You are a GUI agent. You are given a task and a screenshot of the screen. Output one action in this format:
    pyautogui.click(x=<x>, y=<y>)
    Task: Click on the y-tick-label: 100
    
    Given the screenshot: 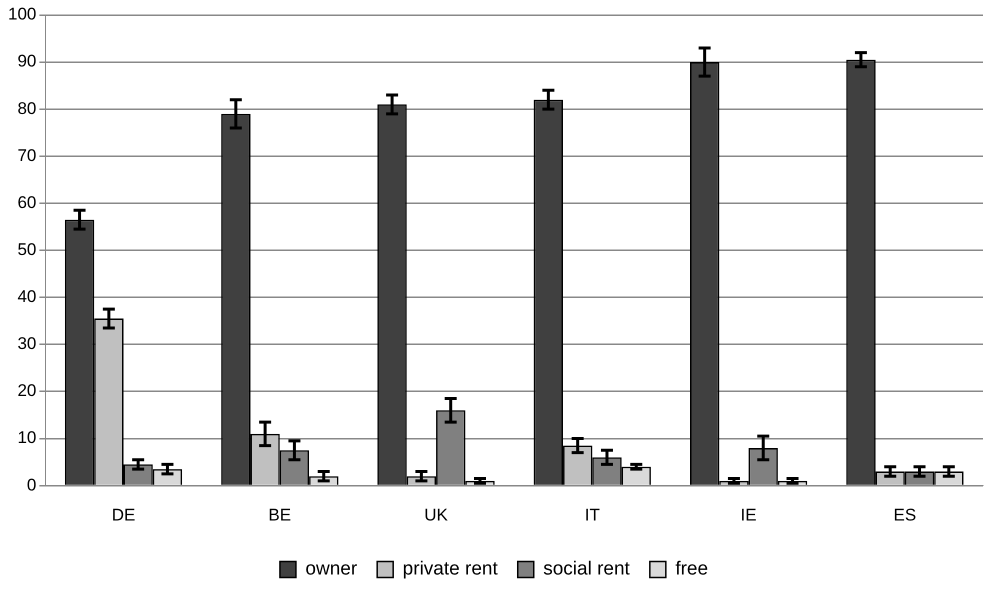 What is the action you would take?
    pyautogui.click(x=22, y=14)
    